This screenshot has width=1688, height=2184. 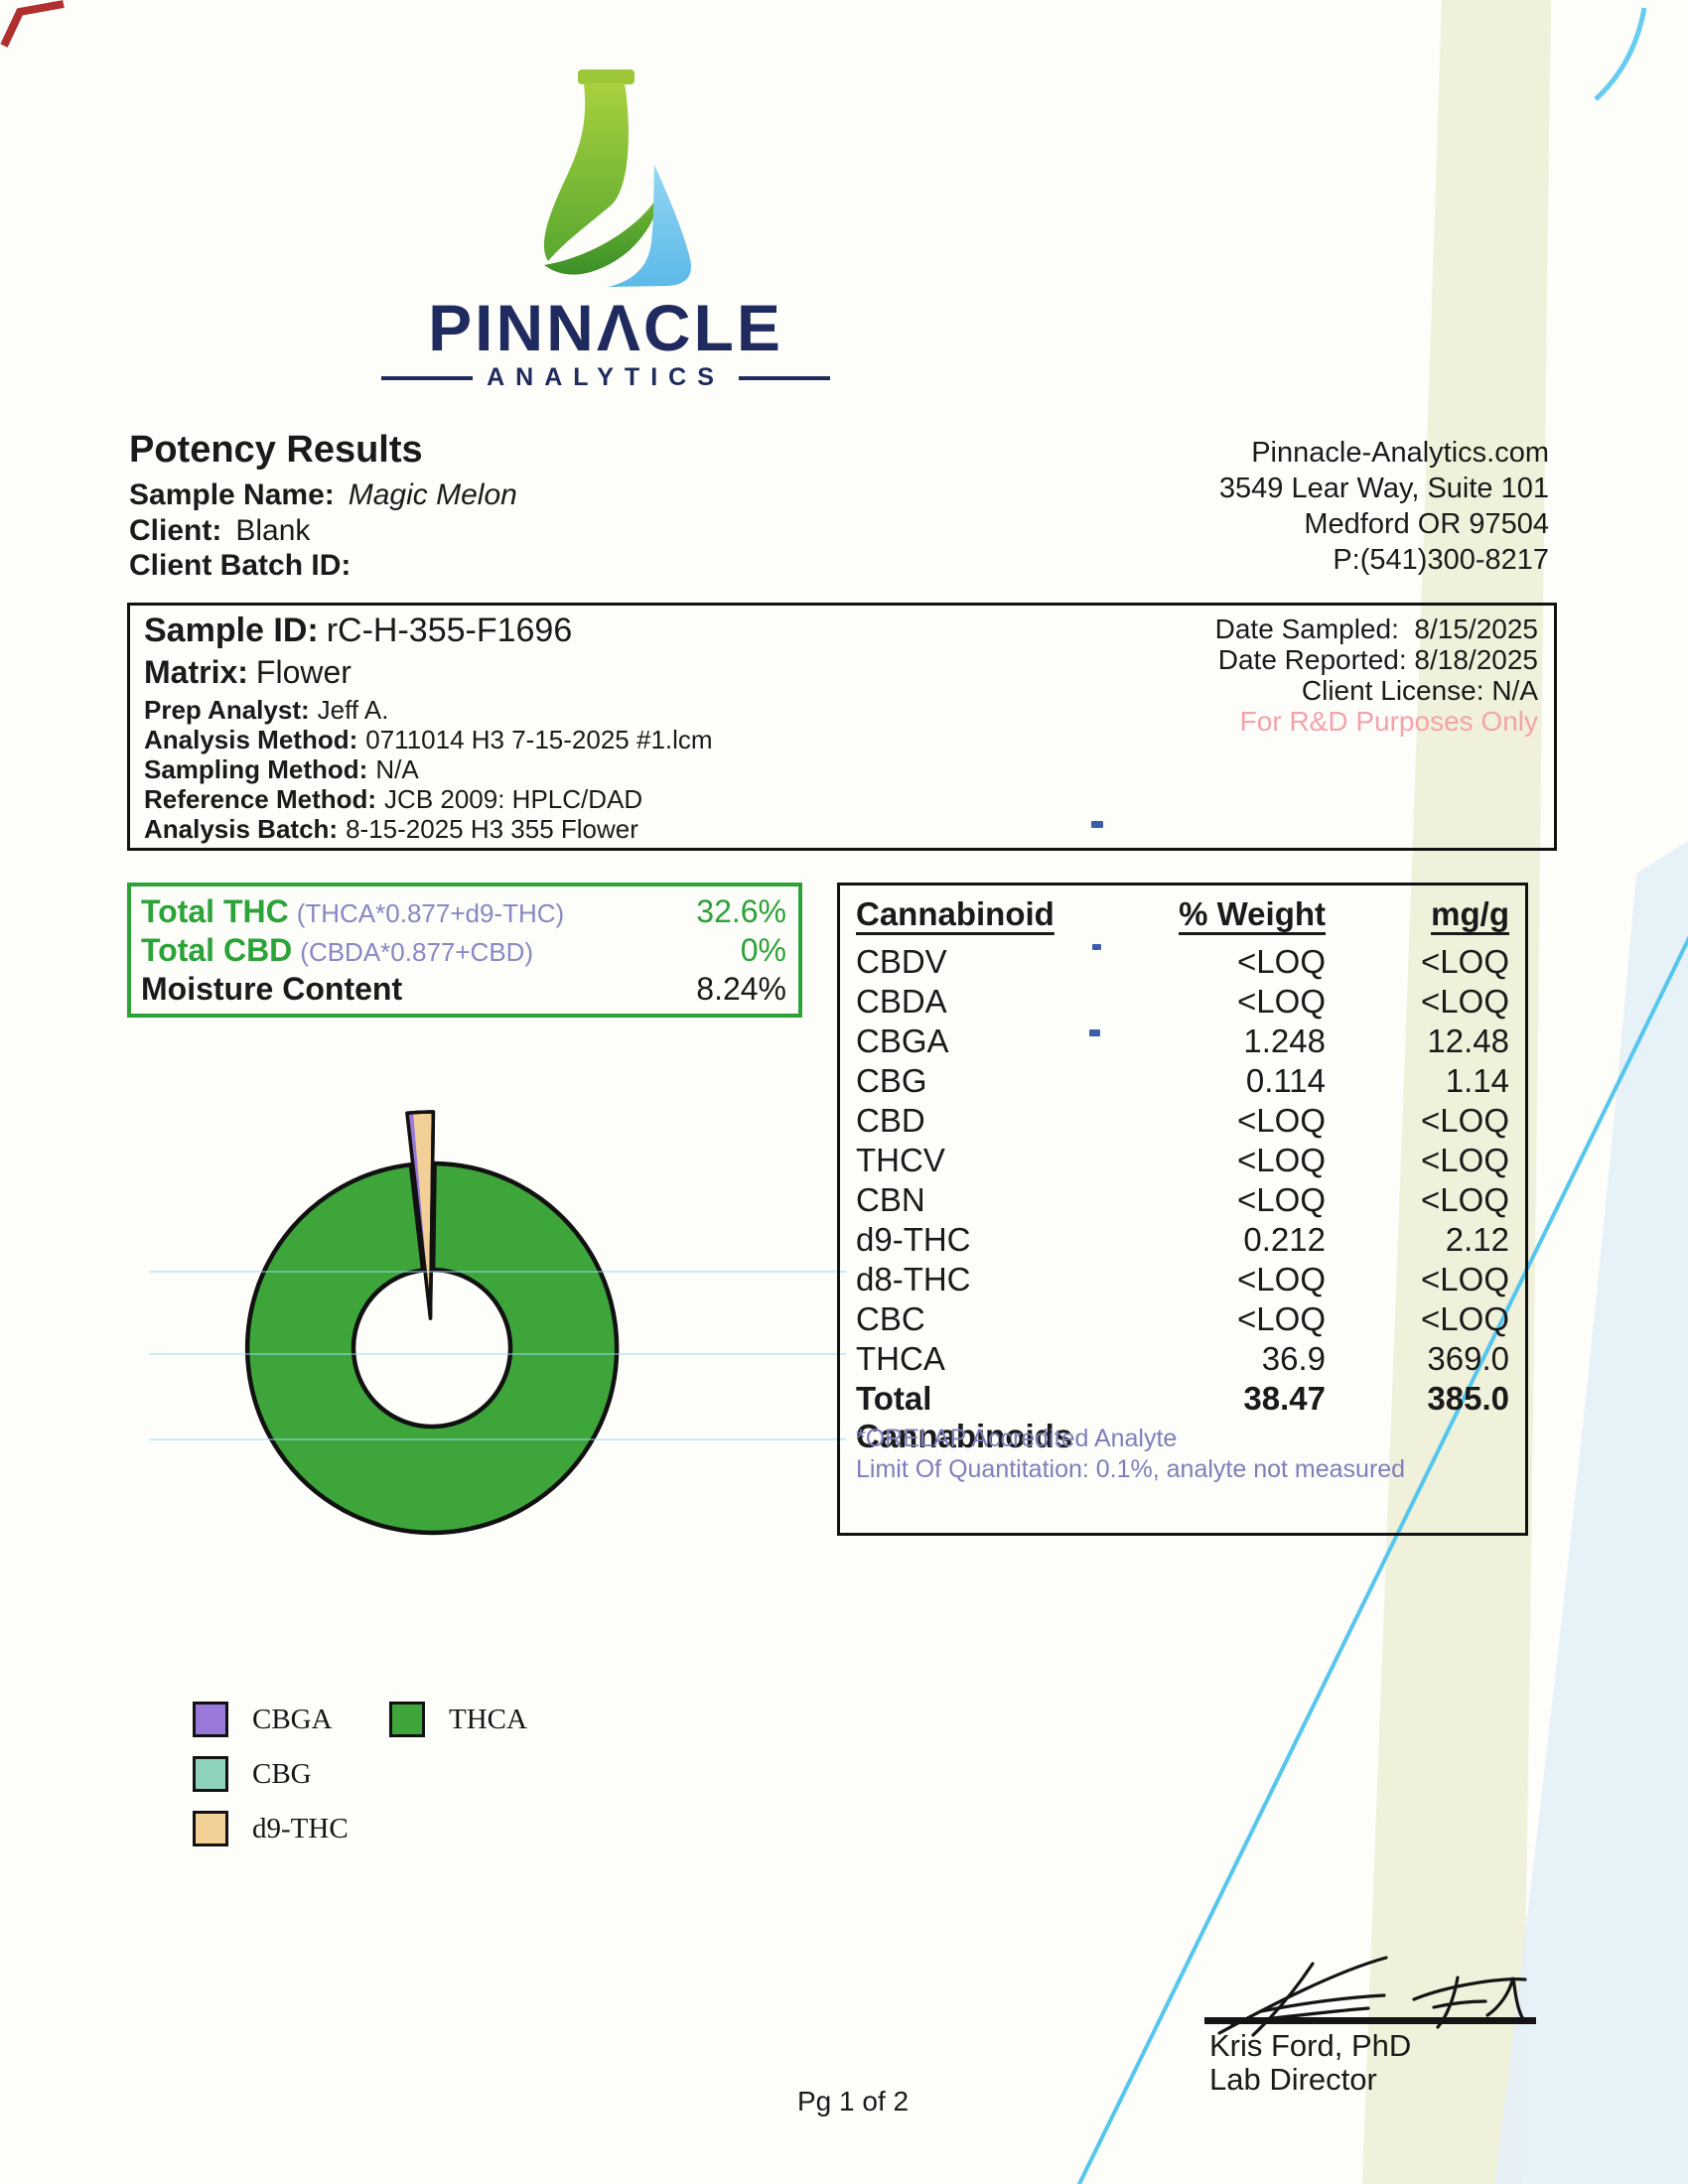 I want to click on d9thc-swatch, so click(x=210, y=1828).